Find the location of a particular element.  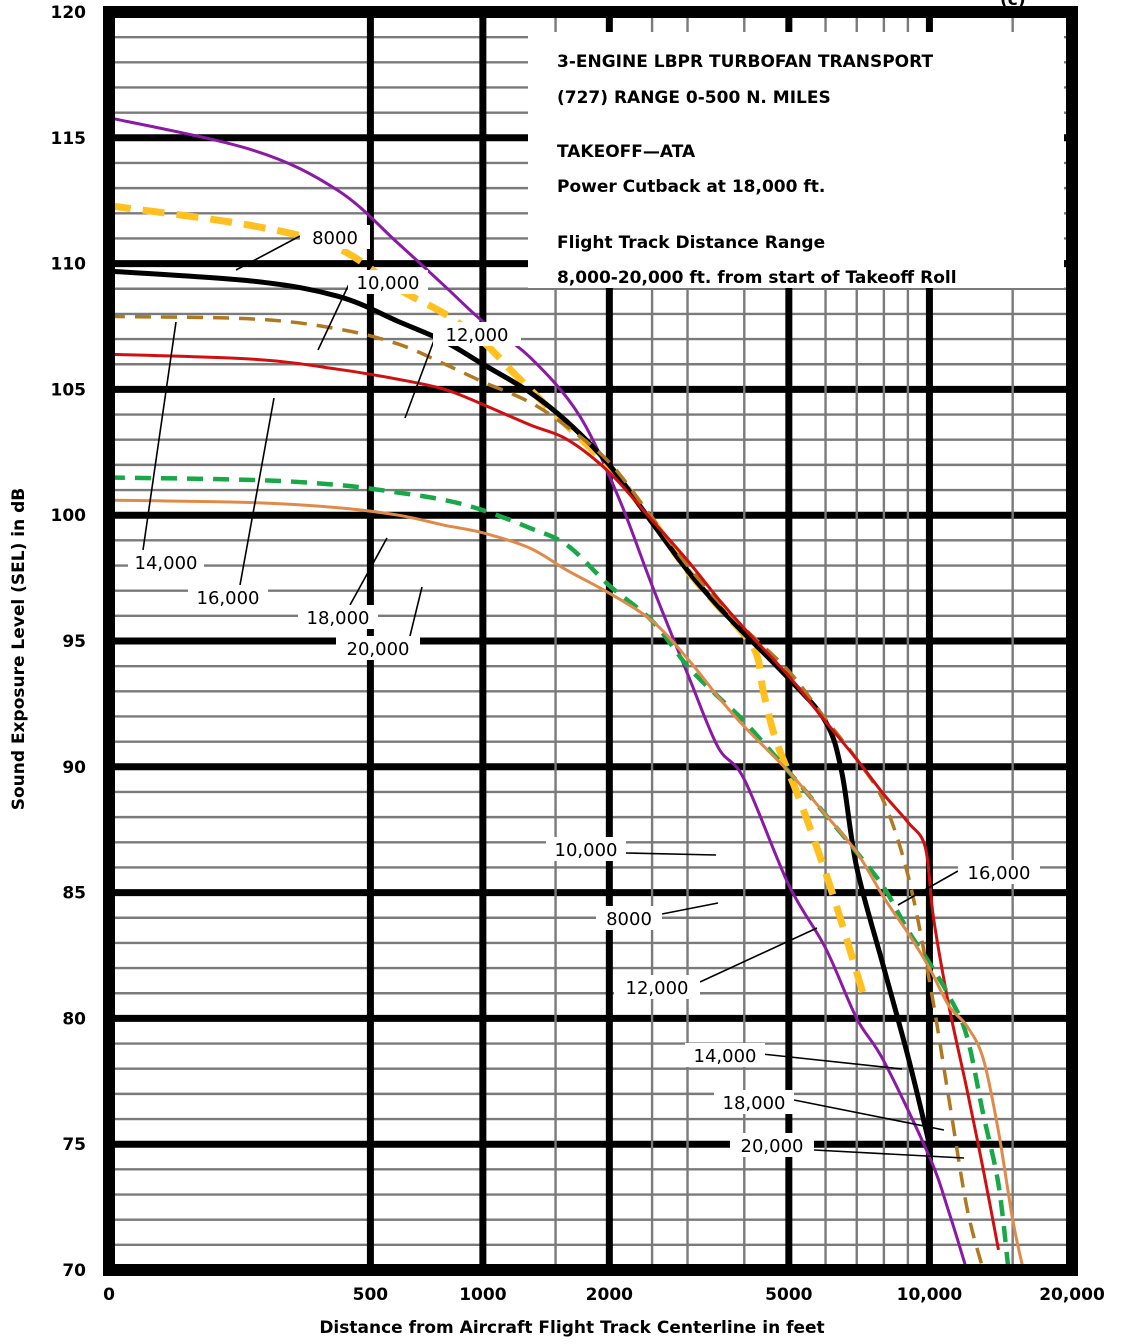

x-tick-label: 10,000 is located at coordinates (930, 1295).